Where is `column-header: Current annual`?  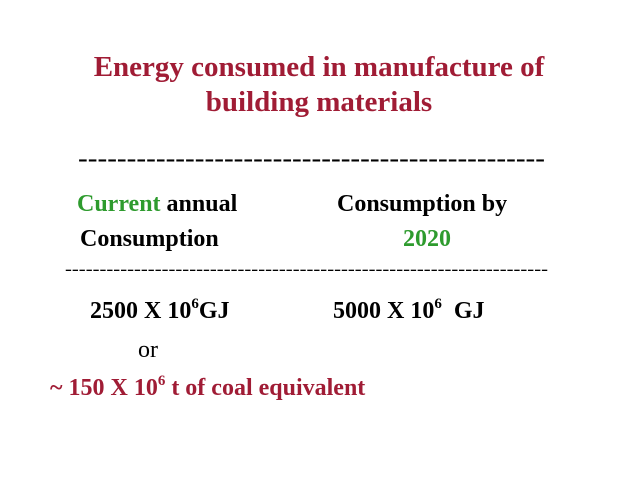
column-header: Current annual is located at coordinates (157, 204).